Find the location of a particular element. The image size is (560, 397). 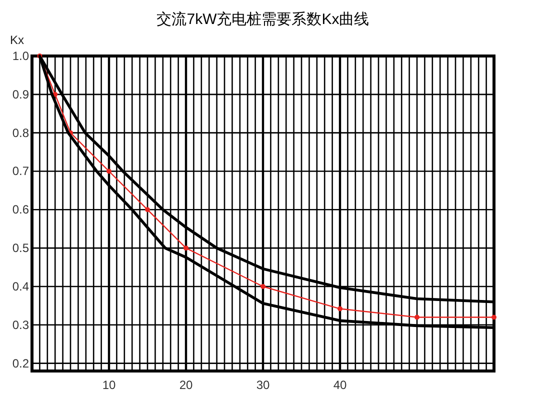

y-tick-label: 0.5 is located at coordinates (21, 248).